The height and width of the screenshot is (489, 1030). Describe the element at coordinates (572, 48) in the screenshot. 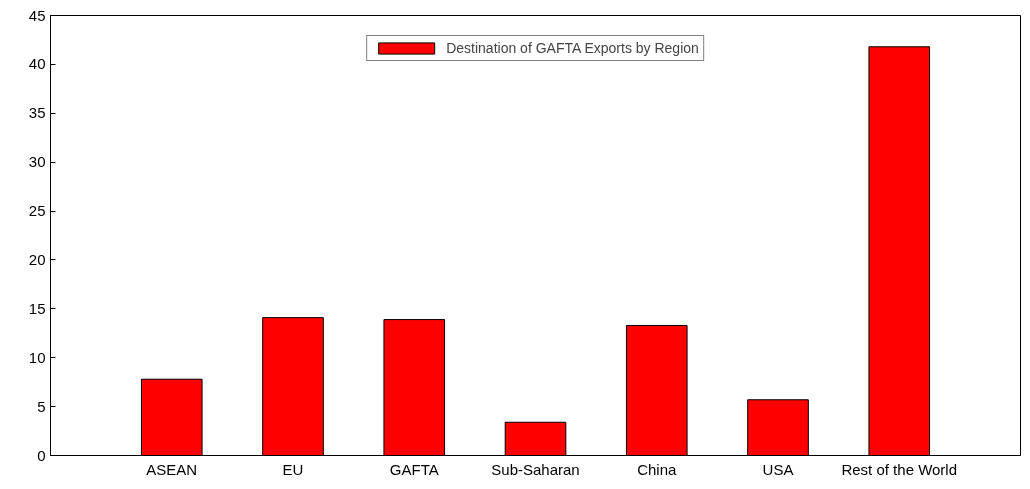

I see `legend-label: Destination of GAFTA Exports by Region` at that location.